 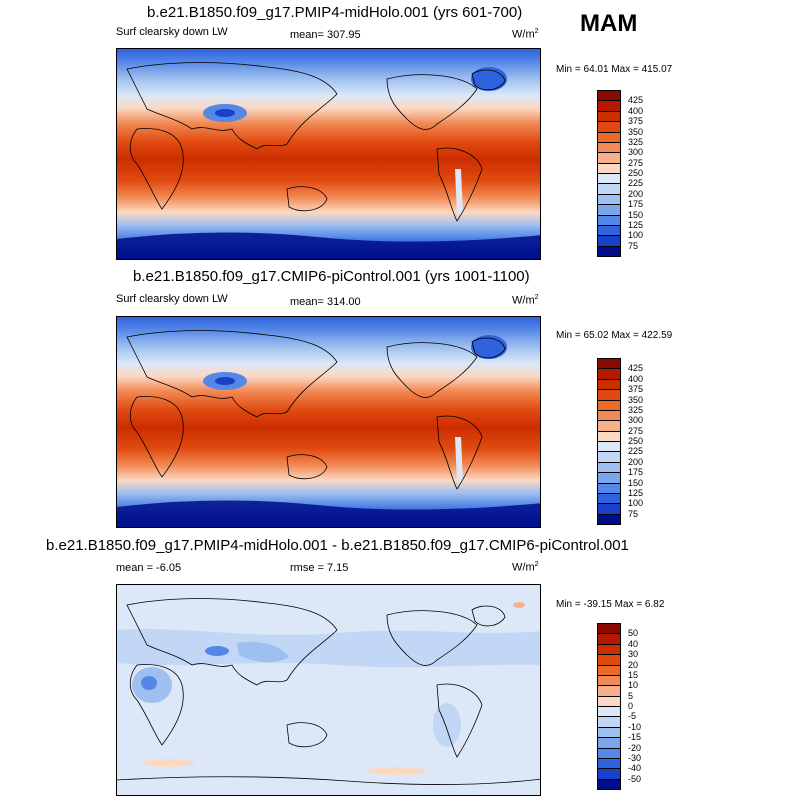 I want to click on colorbar-tick-label: -10, so click(x=635, y=726).